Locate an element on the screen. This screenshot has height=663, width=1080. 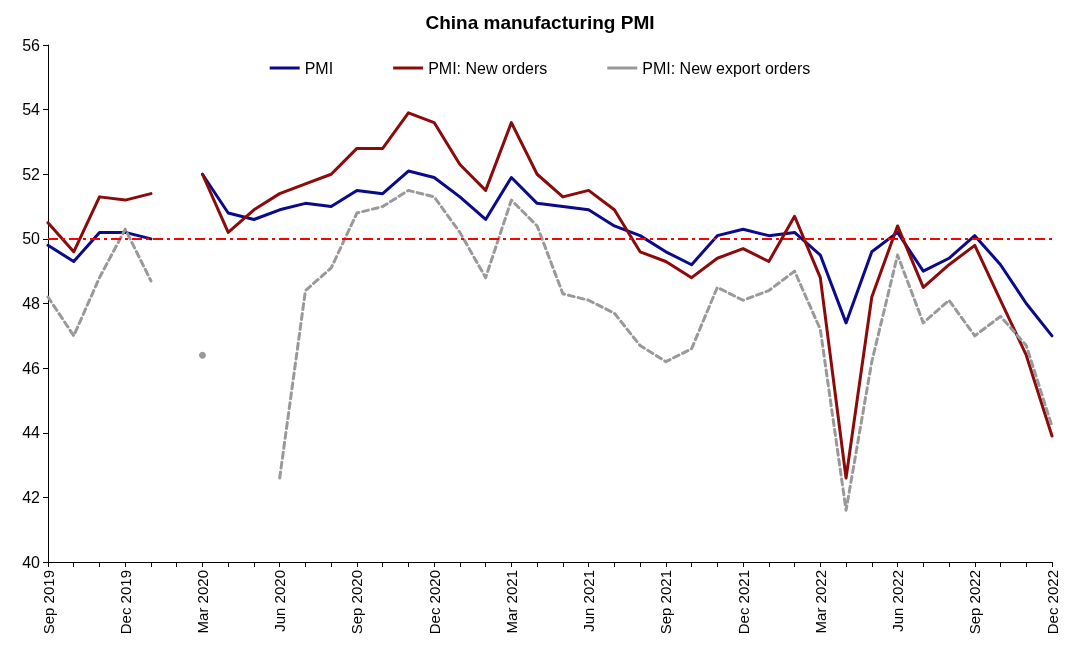
y-tick-label: 42 is located at coordinates (31, 497).